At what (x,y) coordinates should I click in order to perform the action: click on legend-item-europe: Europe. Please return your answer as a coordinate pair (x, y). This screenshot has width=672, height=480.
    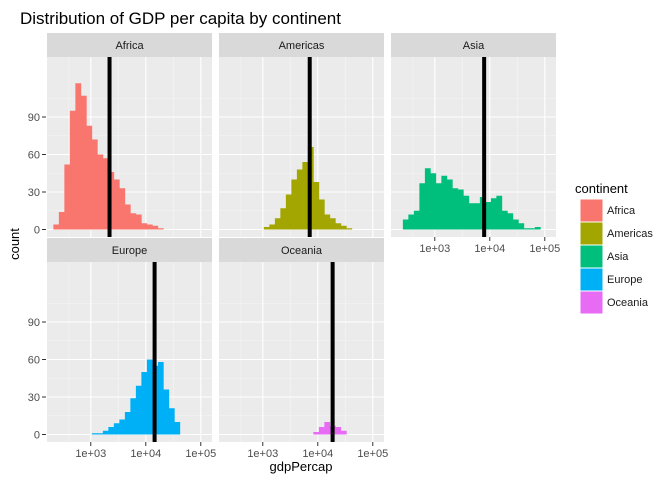
    Looking at the image, I should click on (610, 279).